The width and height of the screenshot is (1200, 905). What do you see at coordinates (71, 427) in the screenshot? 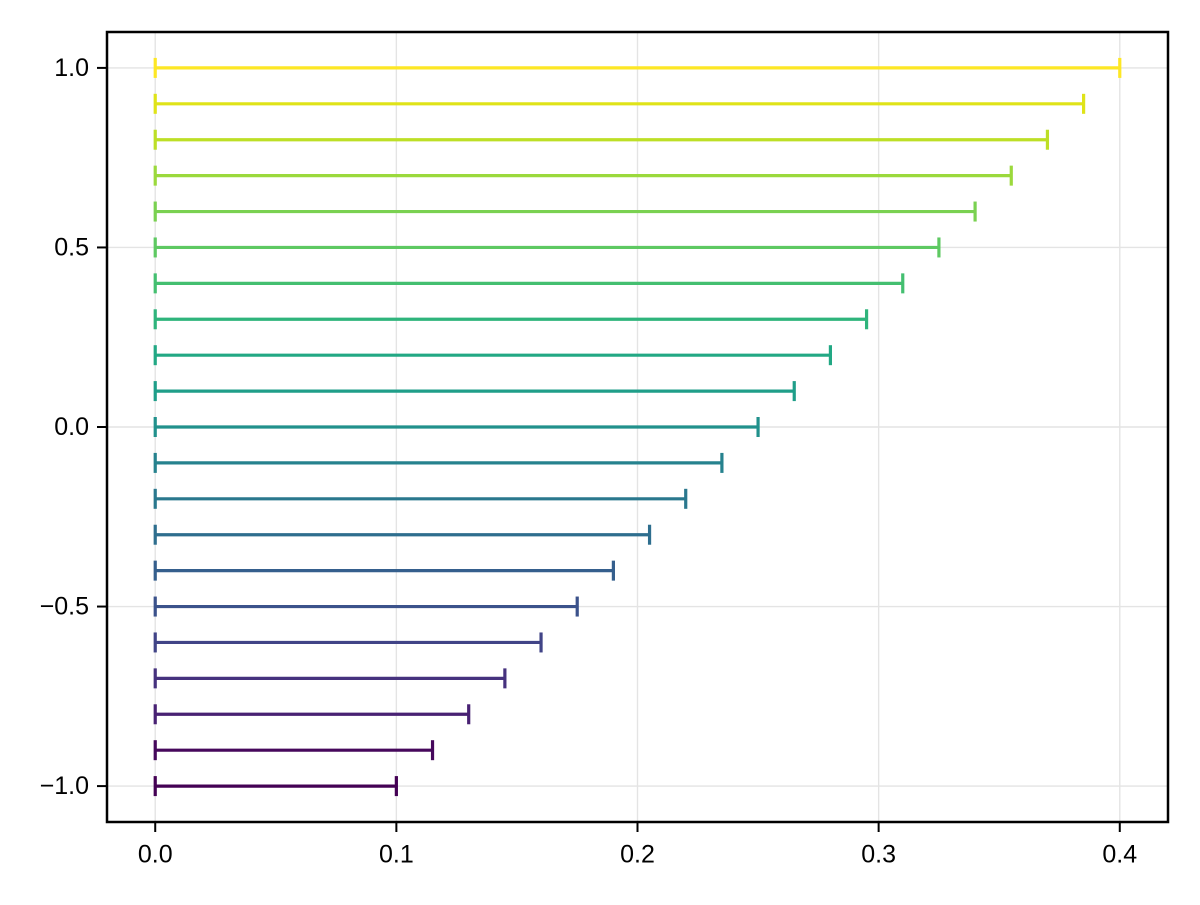
I see `y-tick-label: 0.0` at bounding box center [71, 427].